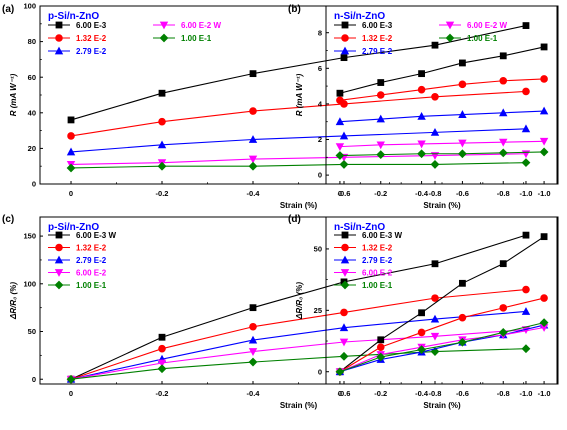 The width and height of the screenshot is (567, 430). What do you see at coordinates (382, 235) in the screenshot?
I see `legend-label: 6.00 E-3 W` at bounding box center [382, 235].